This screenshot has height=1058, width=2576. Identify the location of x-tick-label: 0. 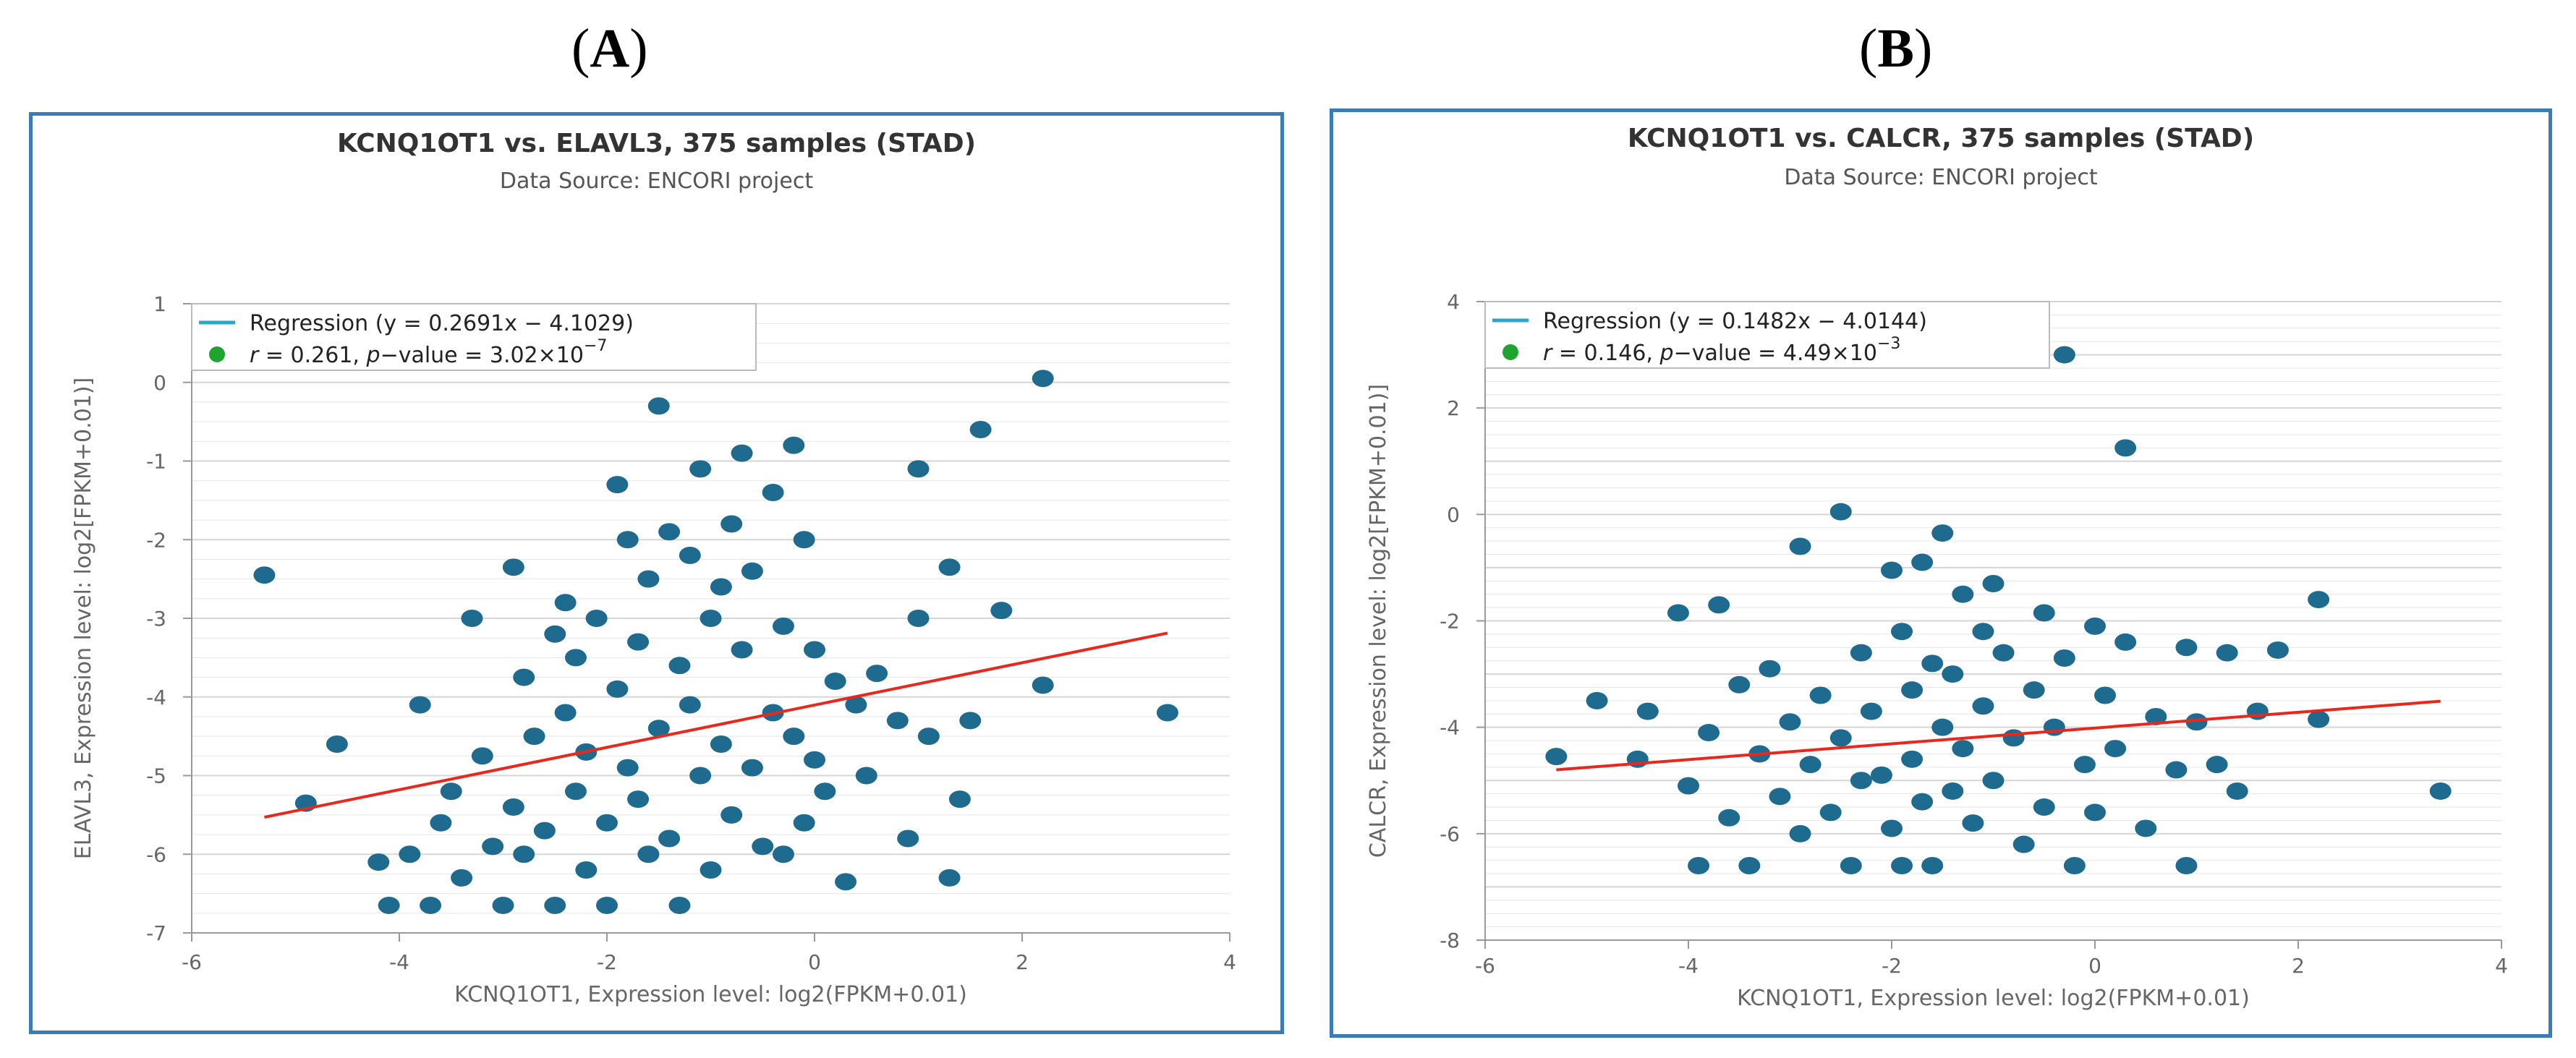
(814, 962).